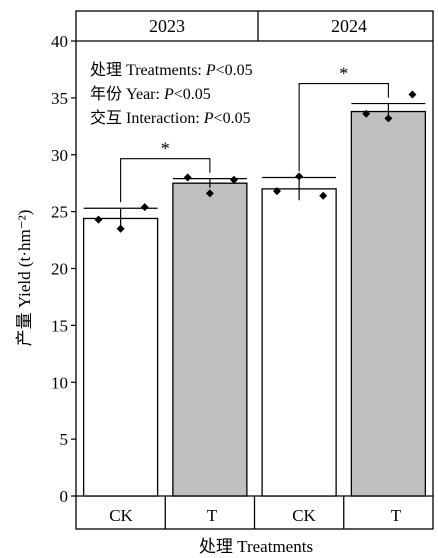 The image size is (438, 558). What do you see at coordinates (170, 118) in the screenshot?
I see `stat-line: 交互 Interaction: P<0.05` at bounding box center [170, 118].